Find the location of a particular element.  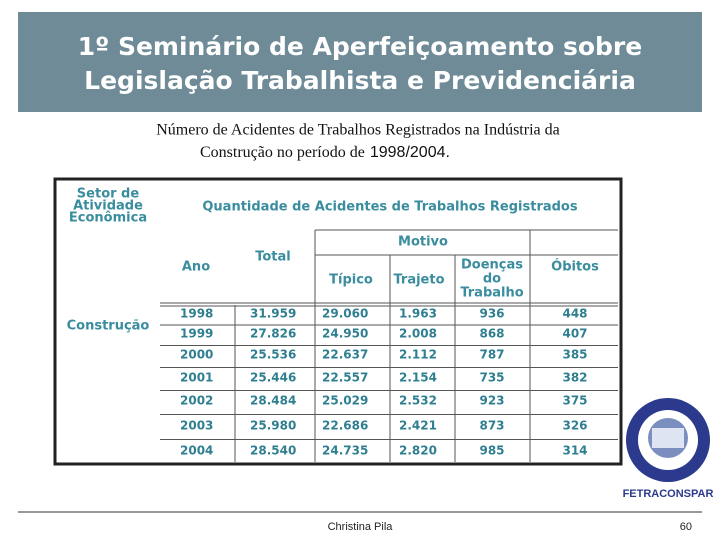

cell: 382 is located at coordinates (574, 378).